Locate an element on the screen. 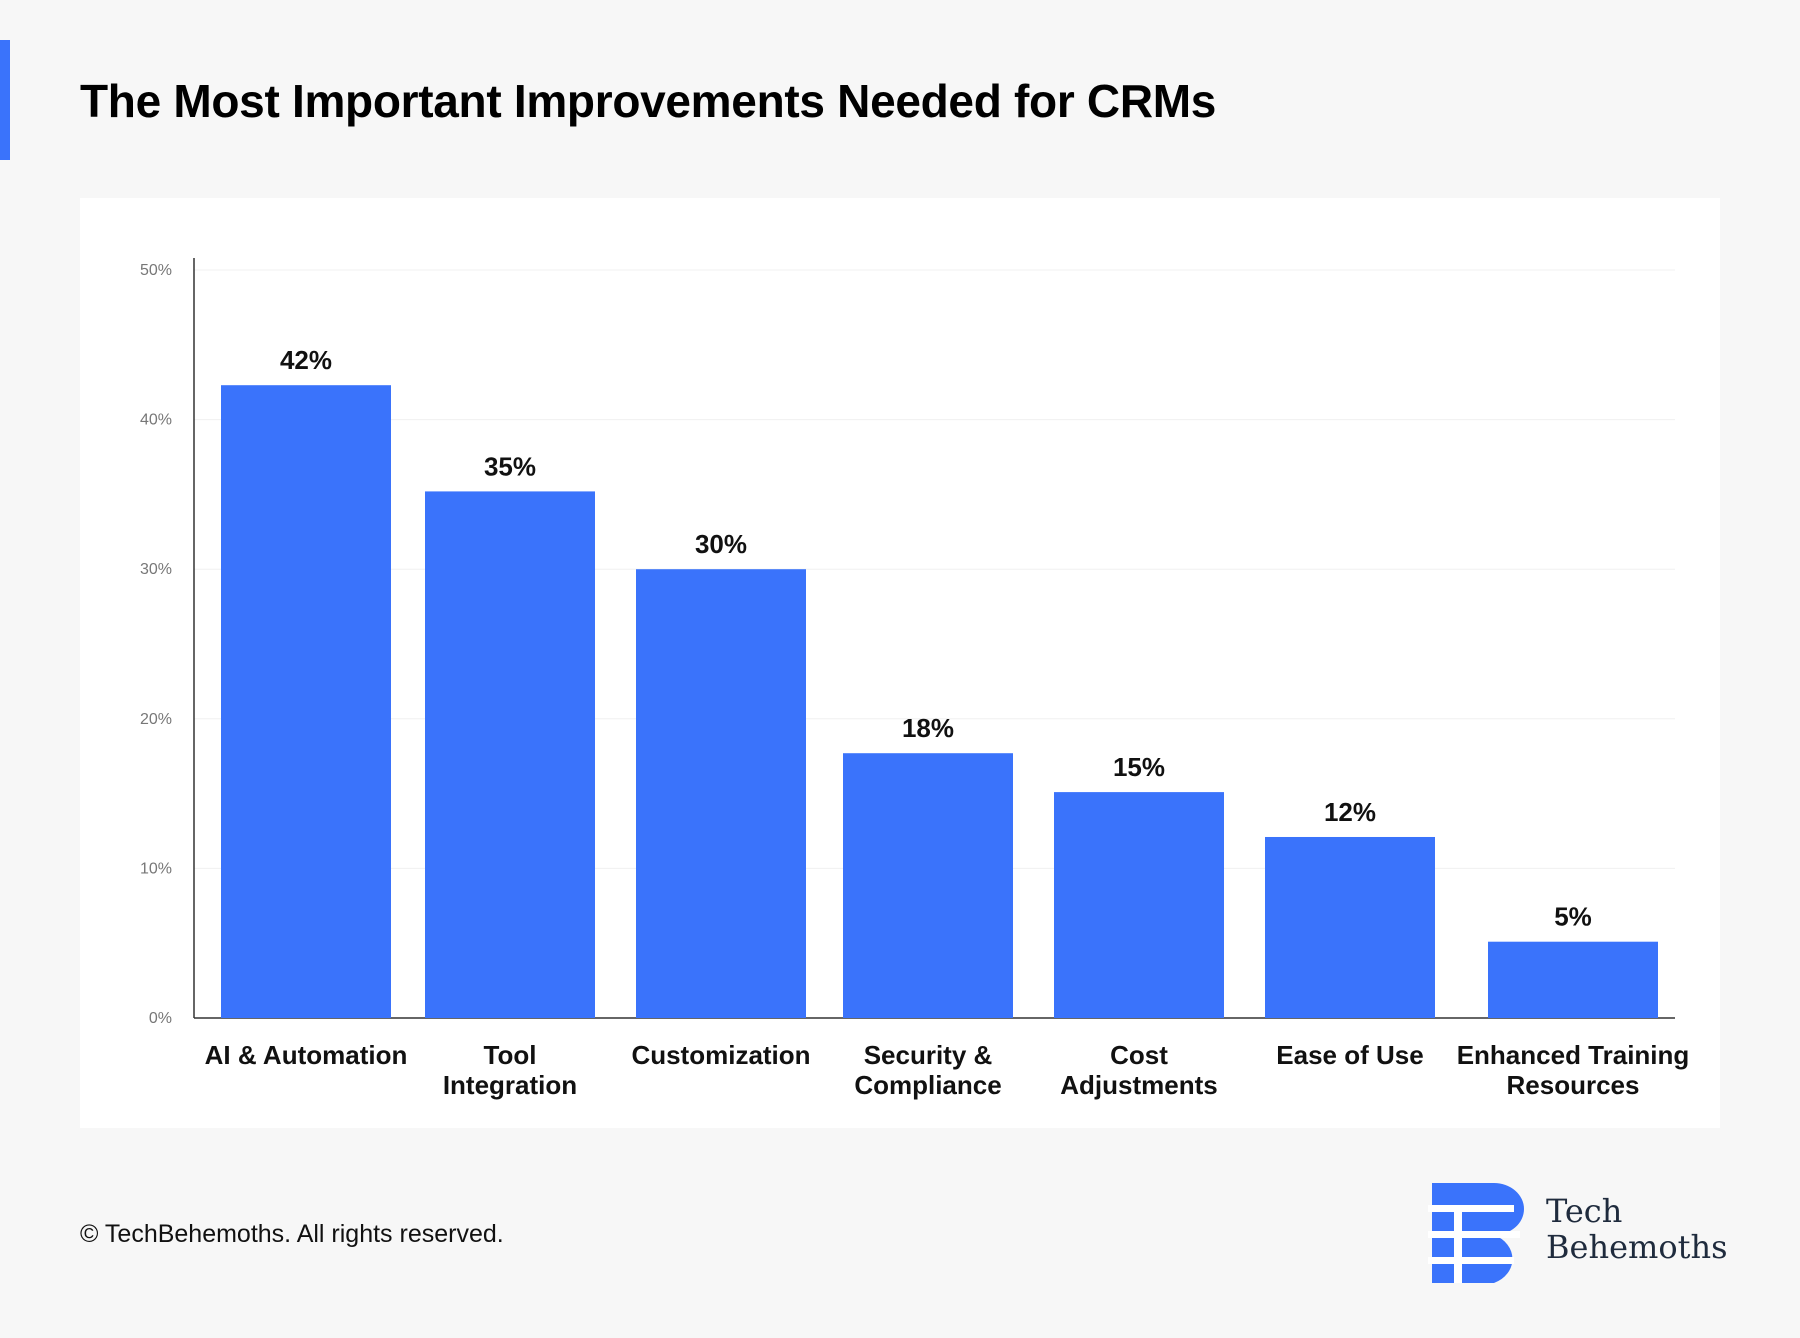 The width and height of the screenshot is (1800, 1338). x-tick-label: Tool is located at coordinates (510, 1055).